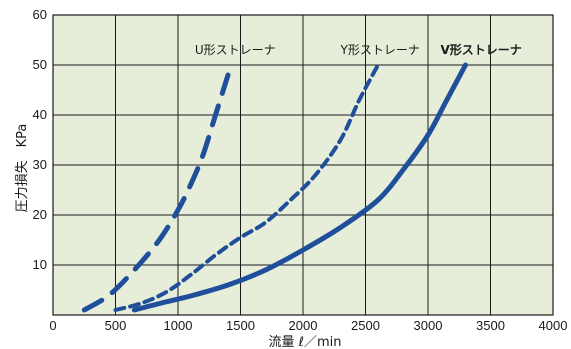 The height and width of the screenshot is (349, 571). Describe the element at coordinates (40, 114) in the screenshot. I see `y-tick-label: 40` at that location.